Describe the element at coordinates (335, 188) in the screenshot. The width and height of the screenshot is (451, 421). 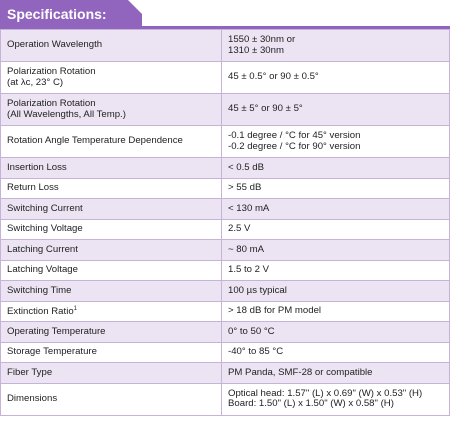
I see `spec-cell: > 55 dB` at that location.